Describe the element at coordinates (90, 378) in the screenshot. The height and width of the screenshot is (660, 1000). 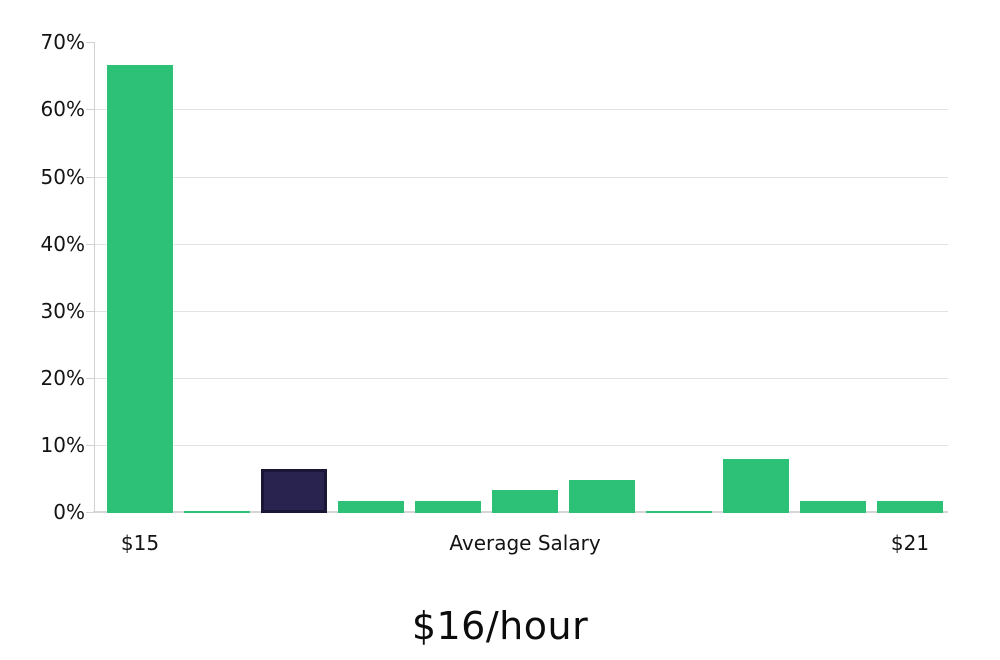
I see `y-tick-20pct` at that location.